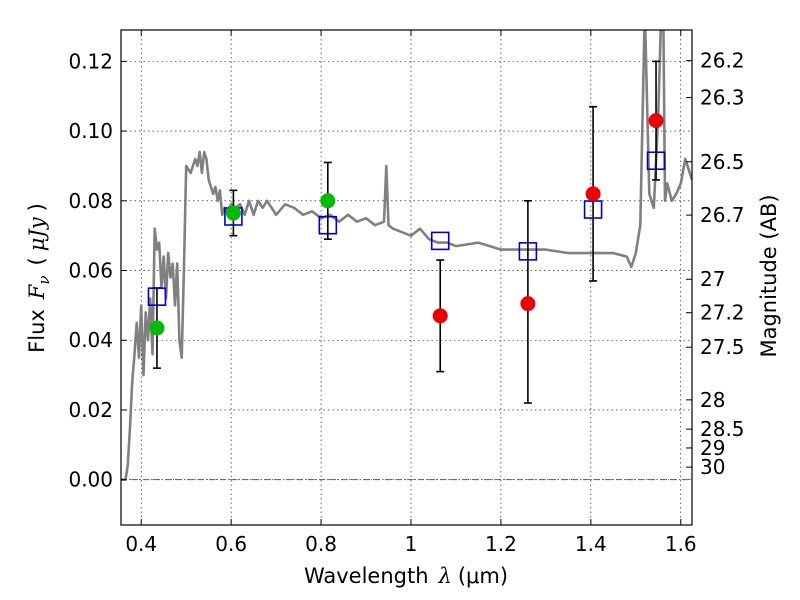  Describe the element at coordinates (722, 313) in the screenshot. I see `y2-tick-label: 27.2` at that location.